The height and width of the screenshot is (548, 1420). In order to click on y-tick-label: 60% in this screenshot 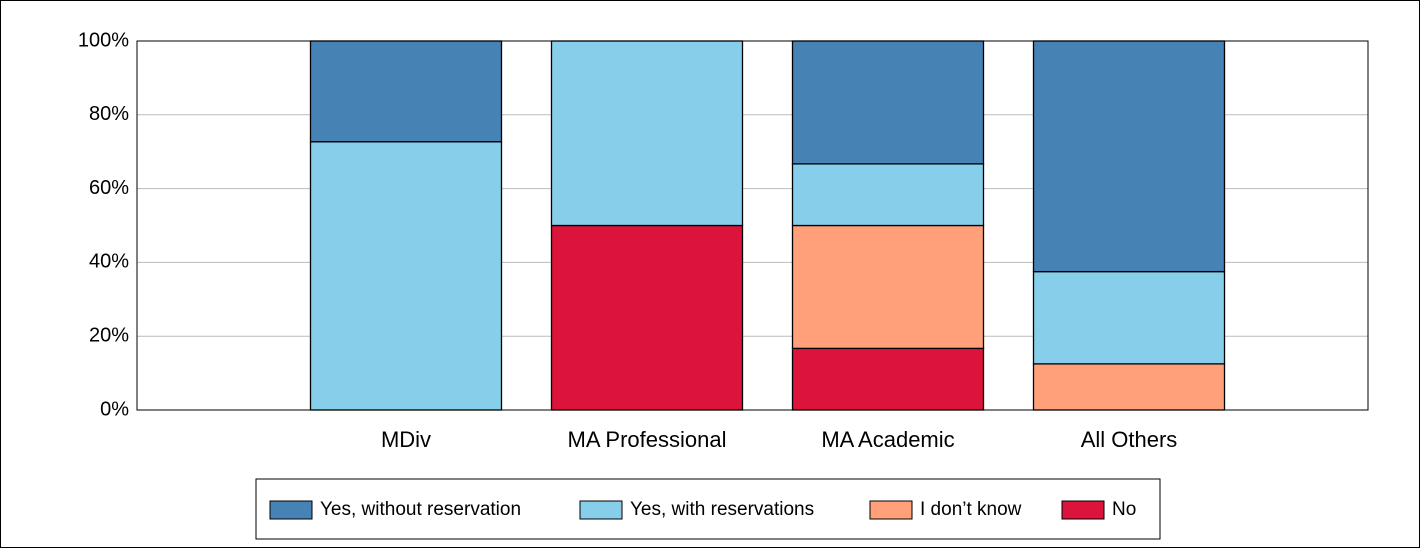, I will do `click(109, 188)`.